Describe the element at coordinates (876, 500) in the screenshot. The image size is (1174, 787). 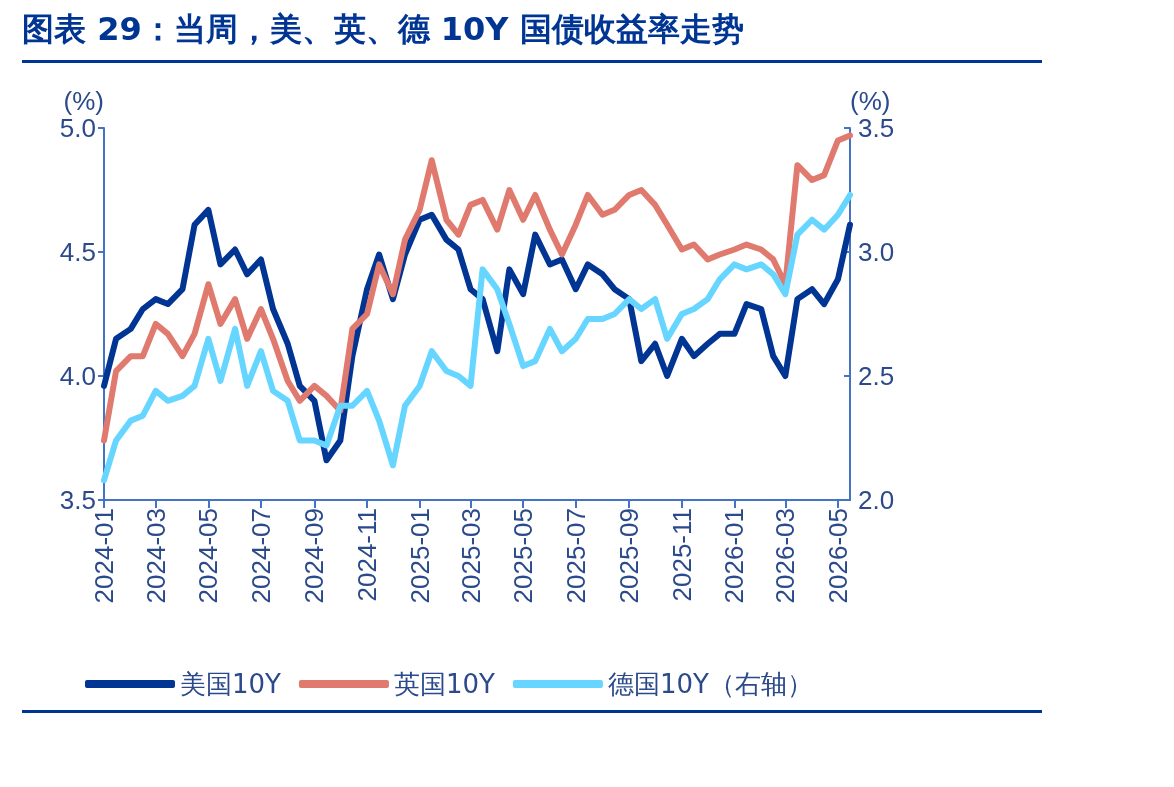
I see `y2-tick-label: 2.0` at that location.